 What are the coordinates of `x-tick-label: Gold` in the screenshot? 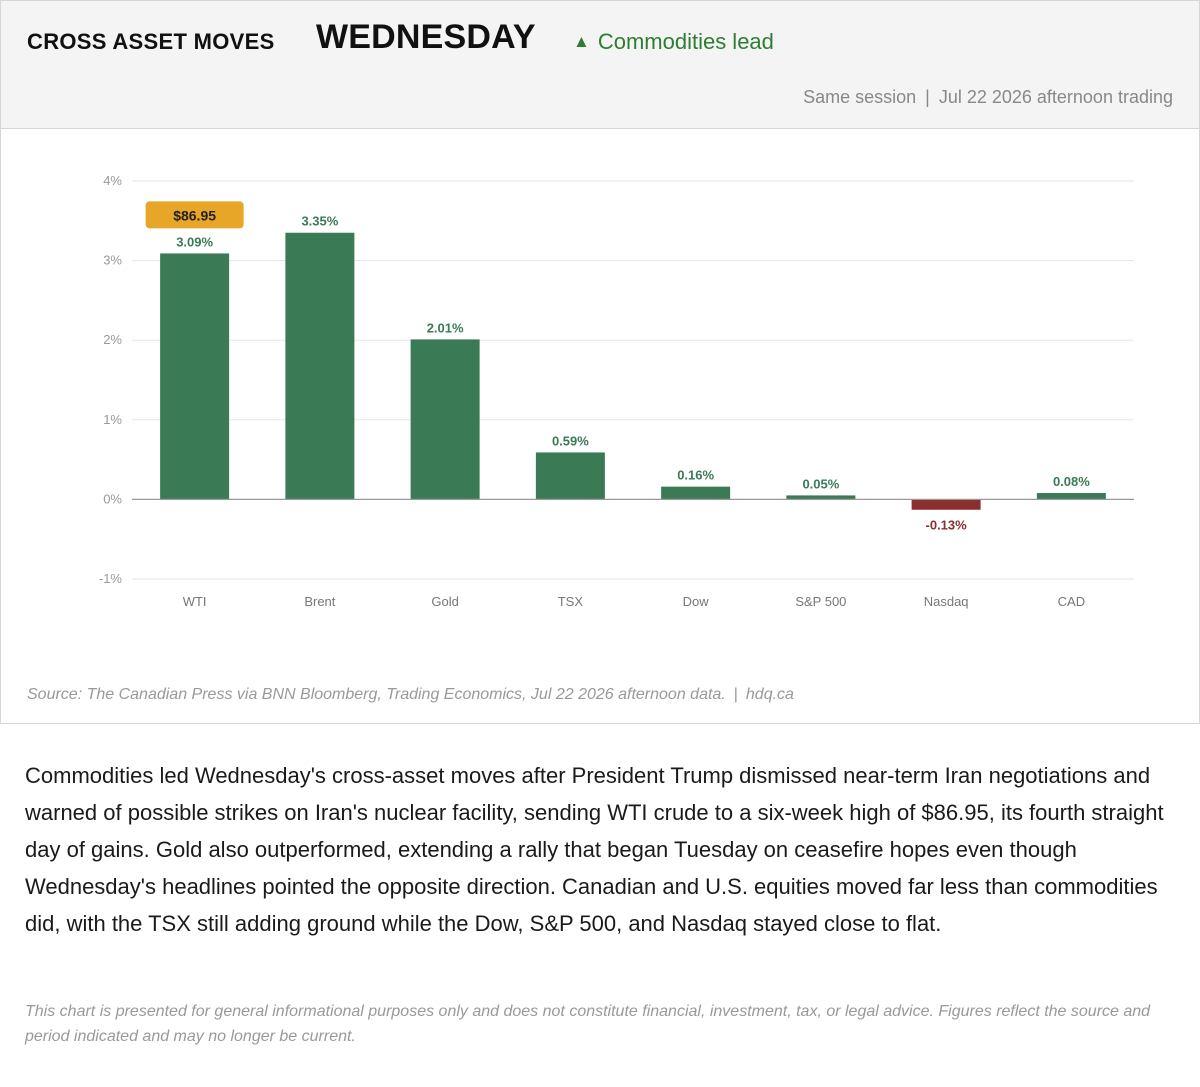 It's located at (444, 601).